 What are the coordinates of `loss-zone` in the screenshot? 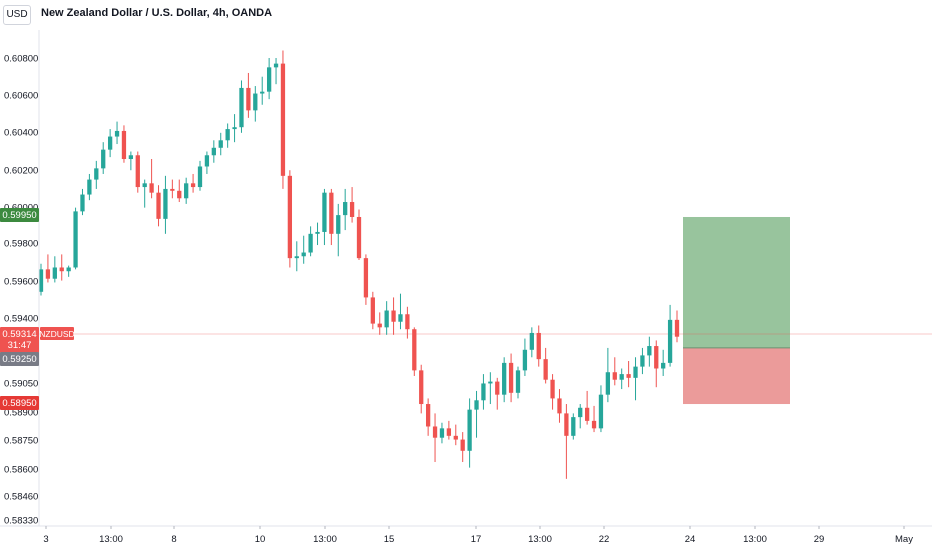 It's located at (736, 376).